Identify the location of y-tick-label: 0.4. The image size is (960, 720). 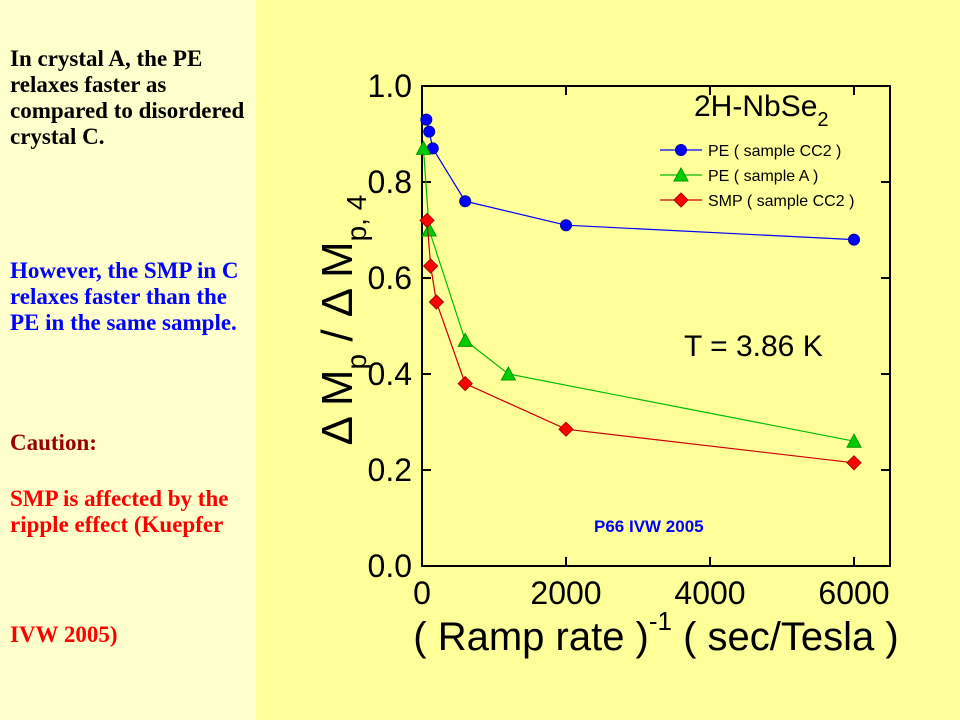
(390, 374).